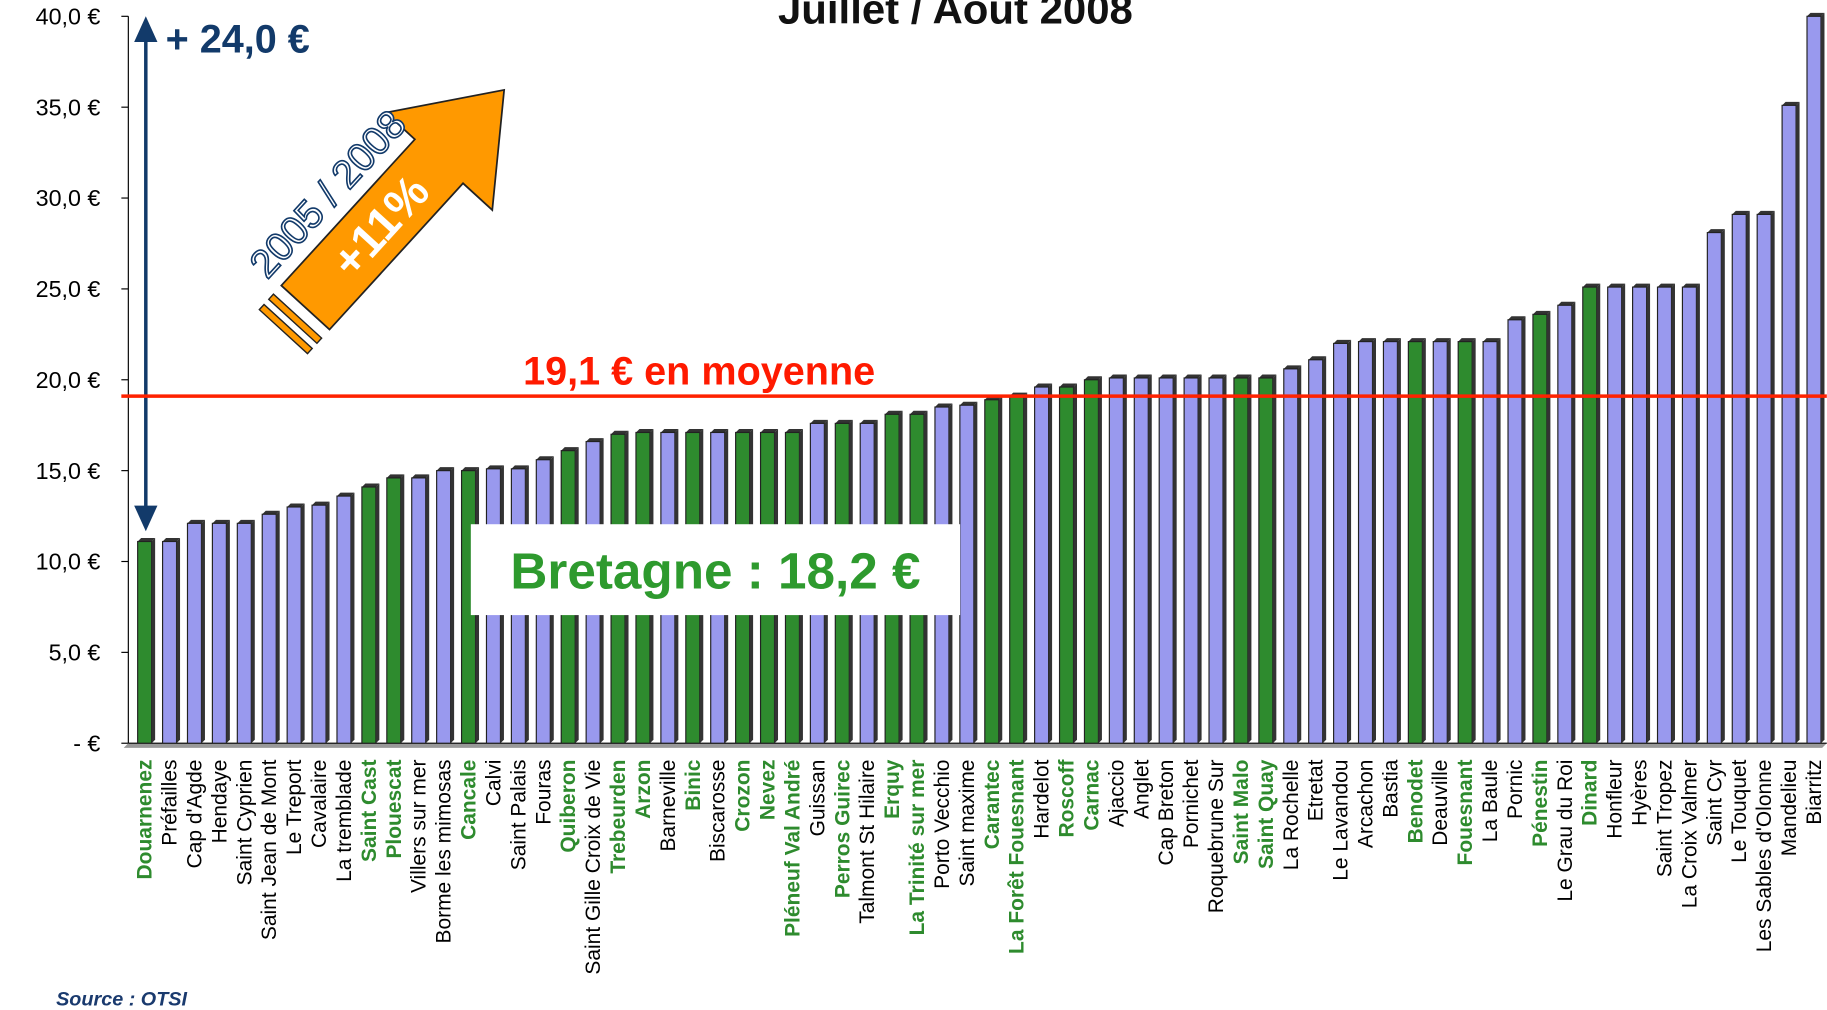 The height and width of the screenshot is (1010, 1827). What do you see at coordinates (373, 221) in the screenshot?
I see `growth-arrow: +11% 2005 / 2008` at bounding box center [373, 221].